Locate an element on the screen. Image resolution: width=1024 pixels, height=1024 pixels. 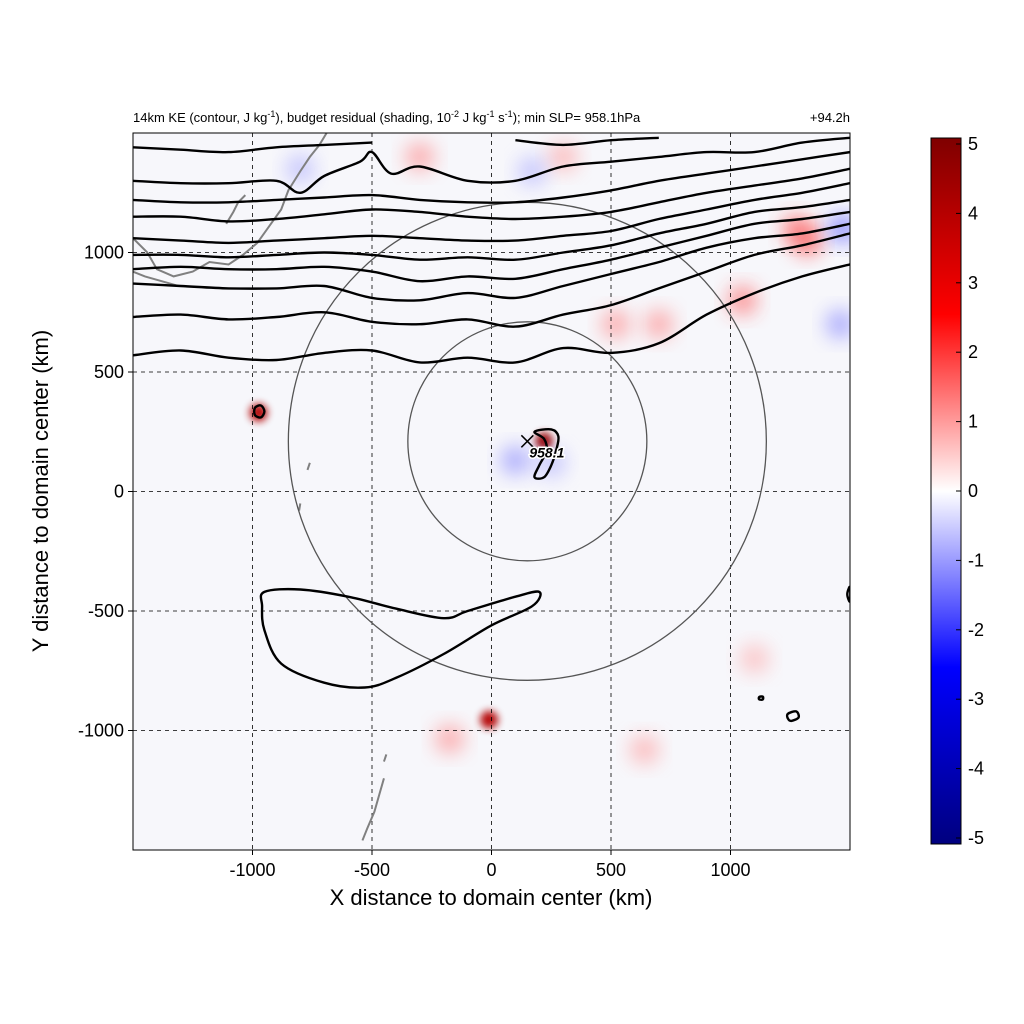
y-axis-label: Y distance to domain center (km) is located at coordinates (40, 491).